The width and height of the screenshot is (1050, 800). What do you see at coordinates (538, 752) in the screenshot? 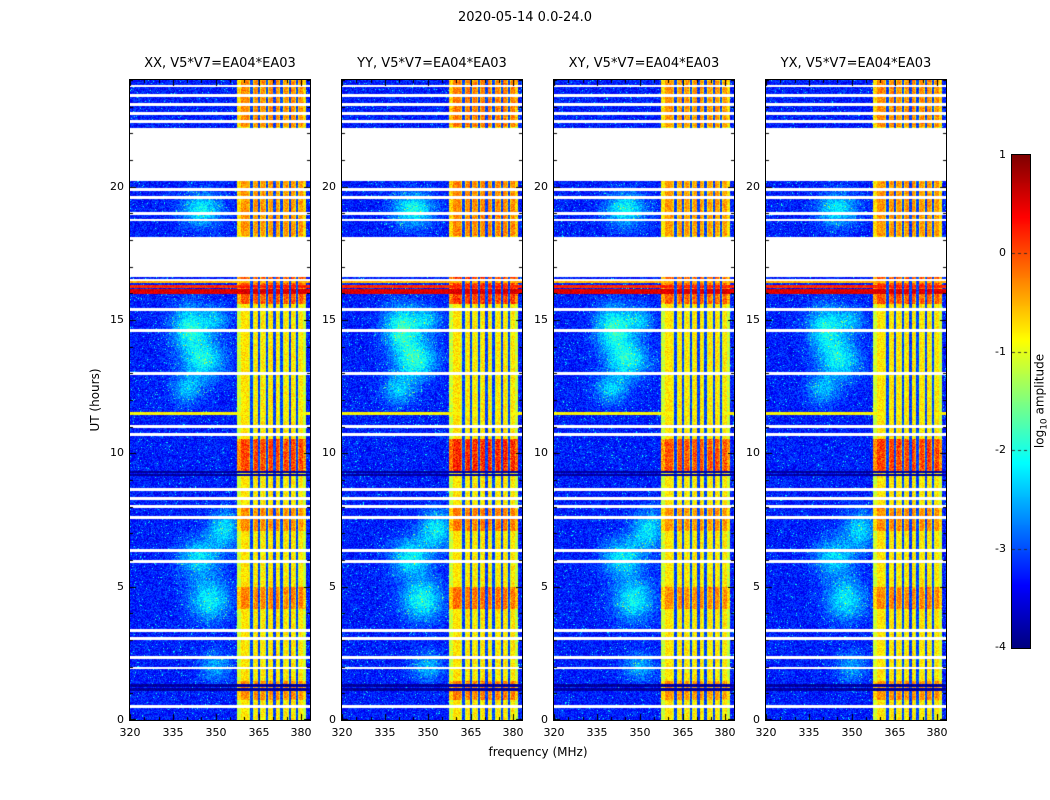
I see `x-axis-label: frequency (MHz)` at bounding box center [538, 752].